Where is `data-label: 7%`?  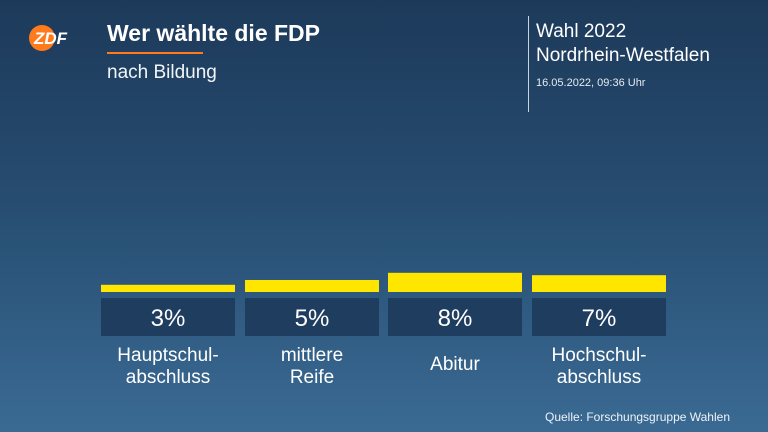 data-label: 7% is located at coordinates (599, 318).